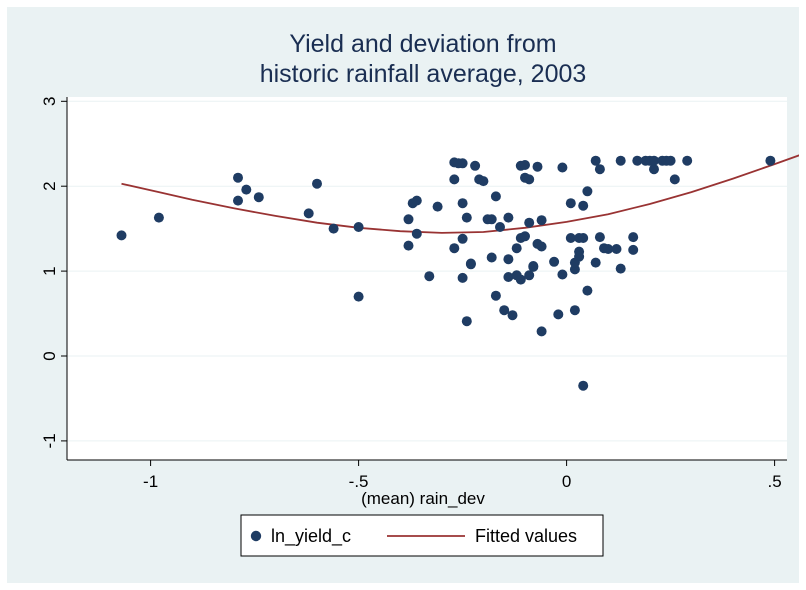  Describe the element at coordinates (311, 536) in the screenshot. I see `legend-label-ln-yield-c: ln_yield_c` at that location.